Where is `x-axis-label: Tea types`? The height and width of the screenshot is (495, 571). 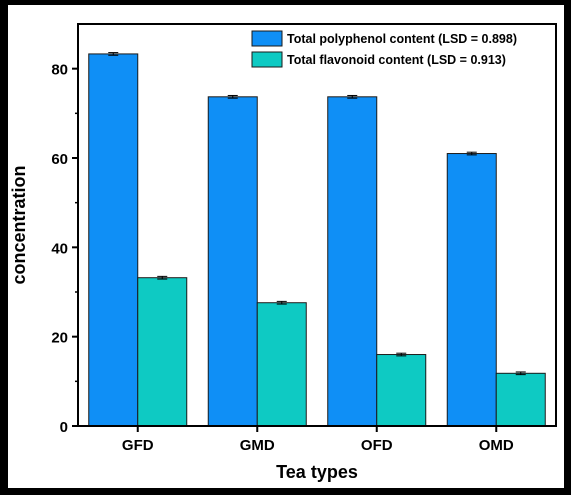
x-axis-label: Tea types is located at coordinates (317, 472).